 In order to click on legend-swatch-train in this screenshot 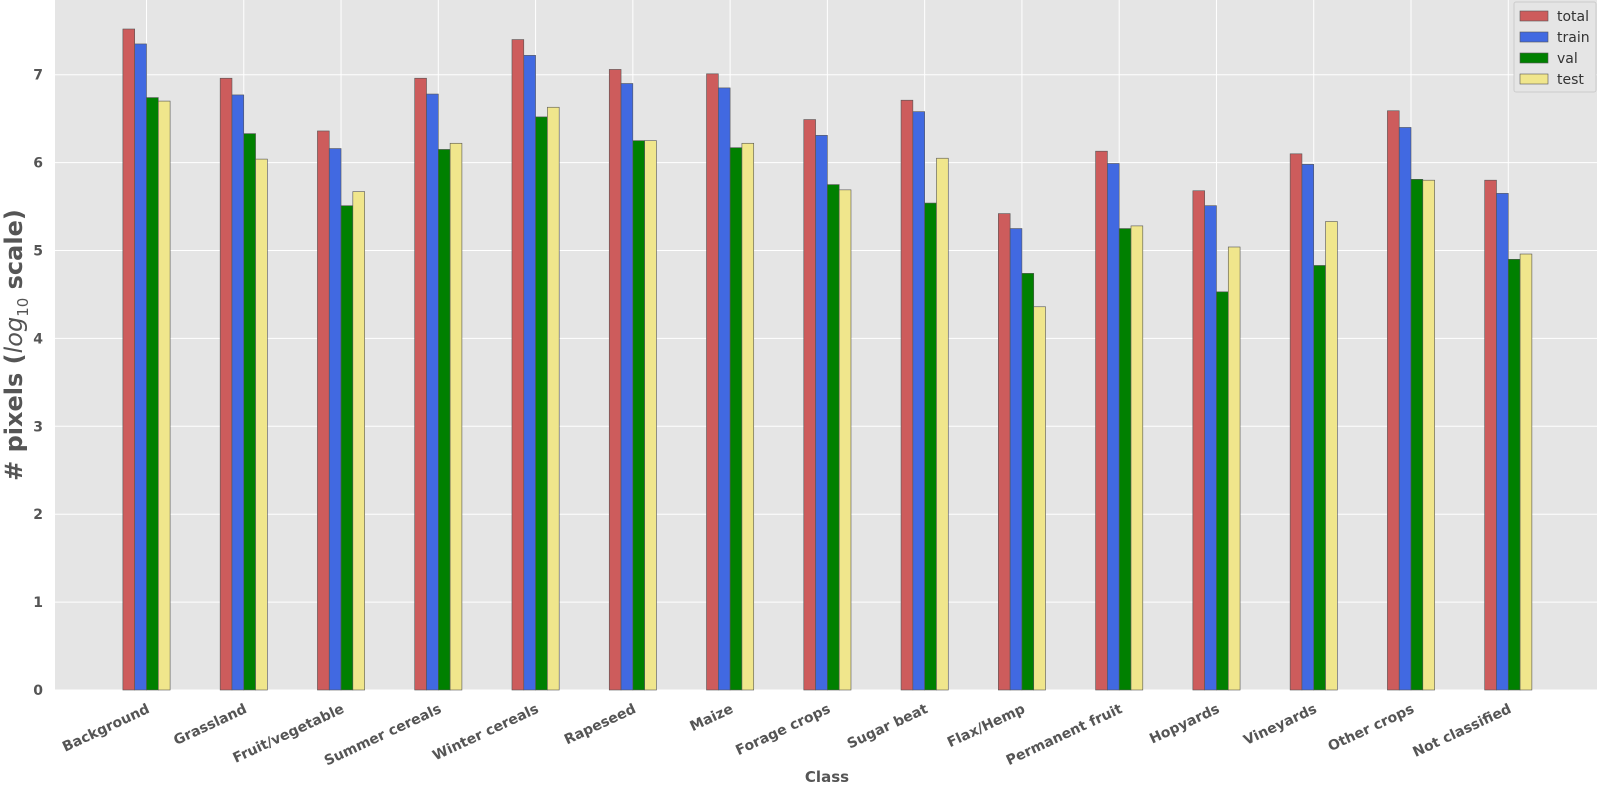, I will do `click(1534, 37)`.